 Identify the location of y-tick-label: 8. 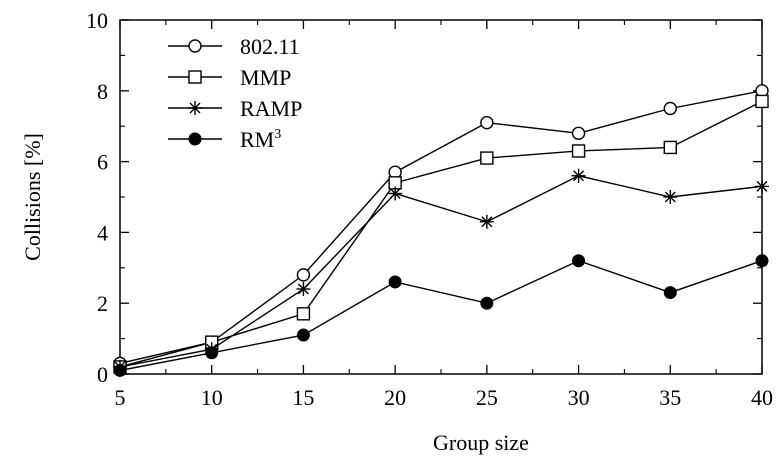
(102, 91).